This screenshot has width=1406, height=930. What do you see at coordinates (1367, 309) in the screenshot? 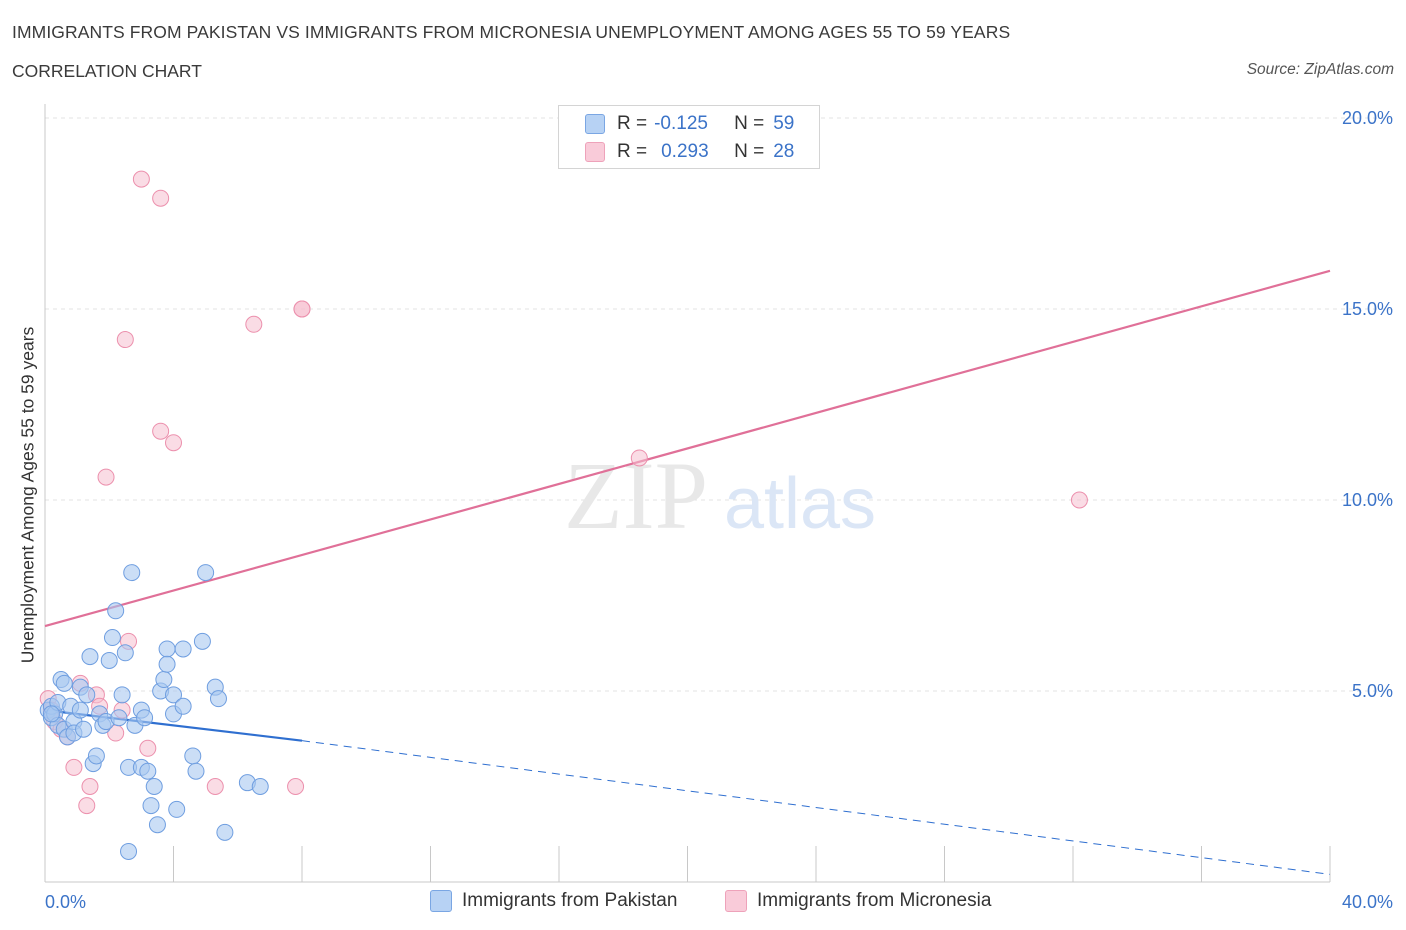
I see `y-tick-label: 15.0%` at bounding box center [1367, 309].